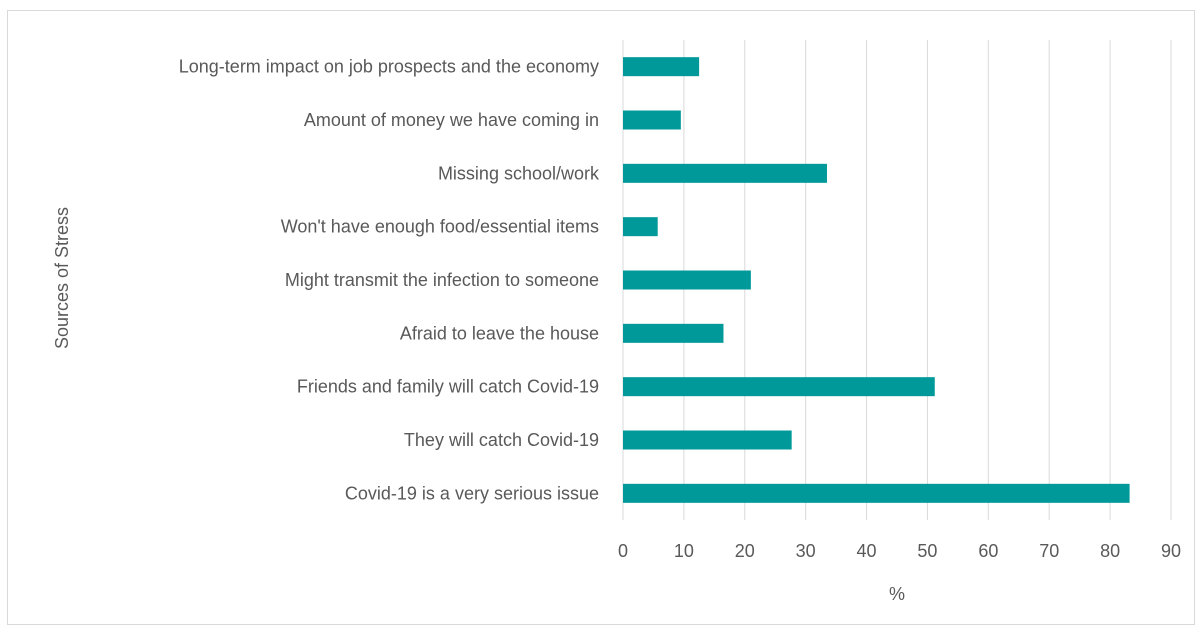  Describe the element at coordinates (623, 551) in the screenshot. I see `x-tick-label: 0` at that location.